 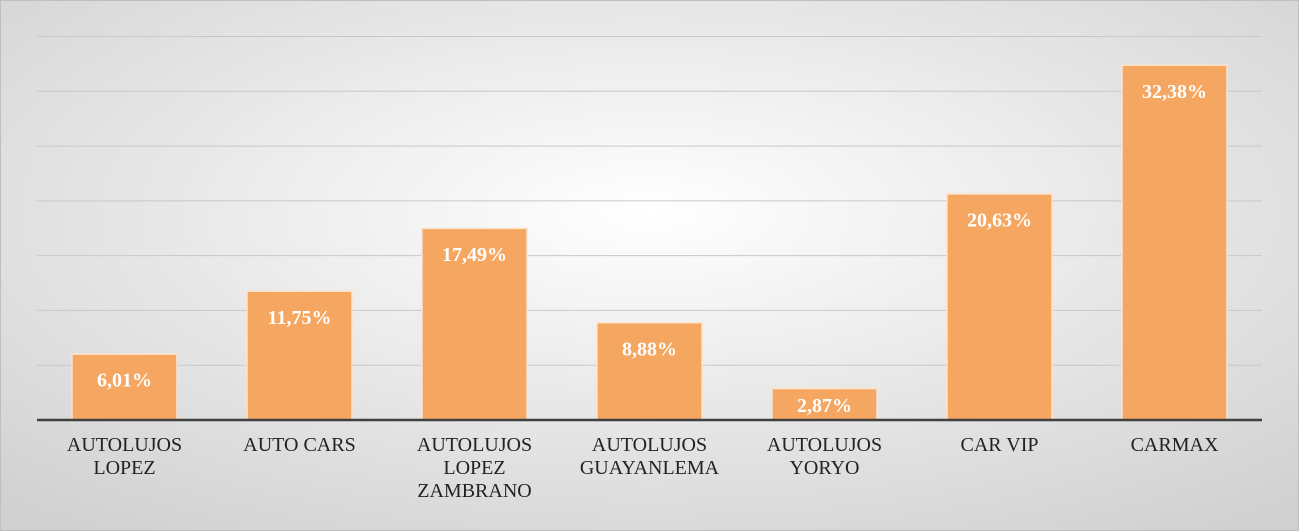 I want to click on x-tick-label: AUTOLUJOS LOPEZ, so click(x=124, y=456).